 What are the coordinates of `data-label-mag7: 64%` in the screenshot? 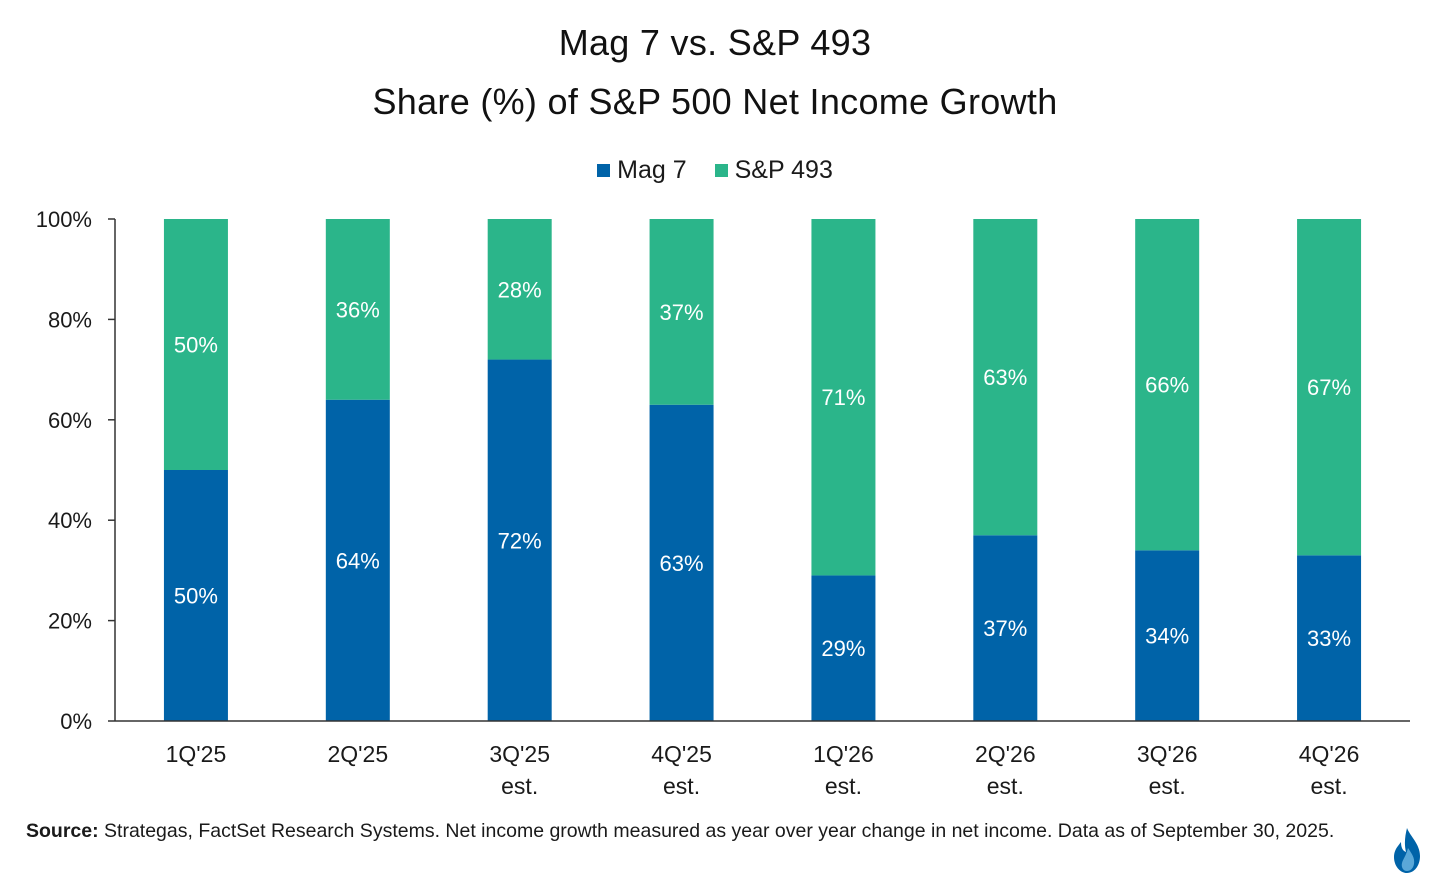 It's located at (358, 560).